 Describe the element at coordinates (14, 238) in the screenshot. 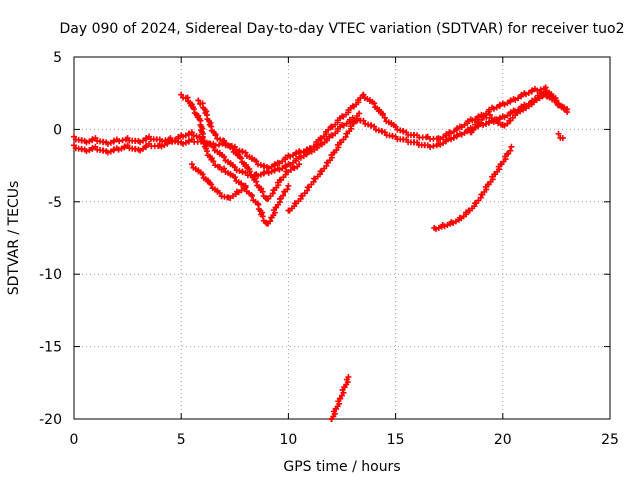

I see `y-axis-label: SDTVAR / TECUs` at that location.